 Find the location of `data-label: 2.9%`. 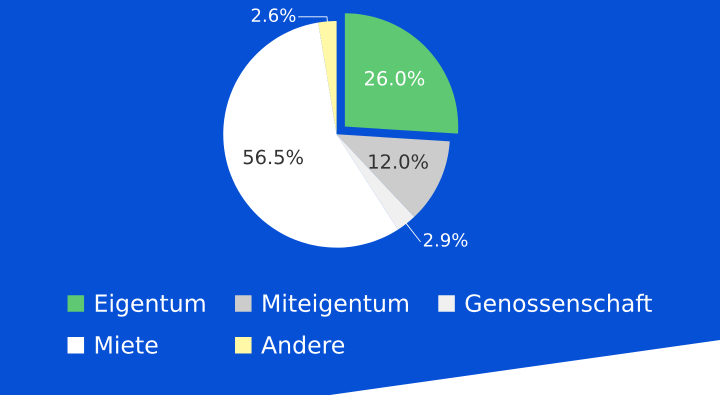

data-label: 2.9% is located at coordinates (446, 240).